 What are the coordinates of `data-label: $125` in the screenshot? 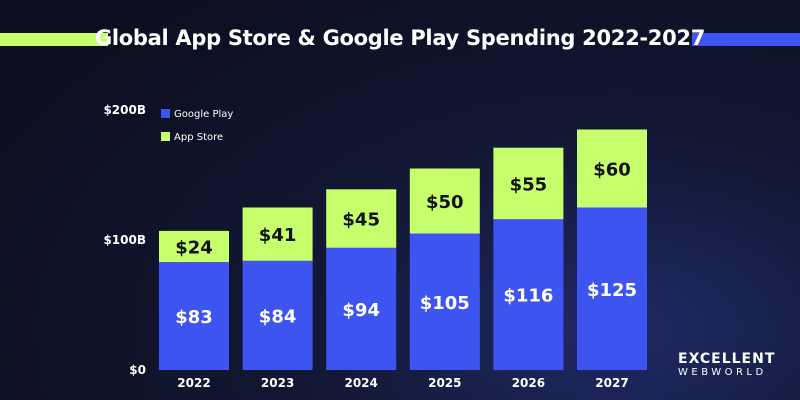 It's located at (612, 290).